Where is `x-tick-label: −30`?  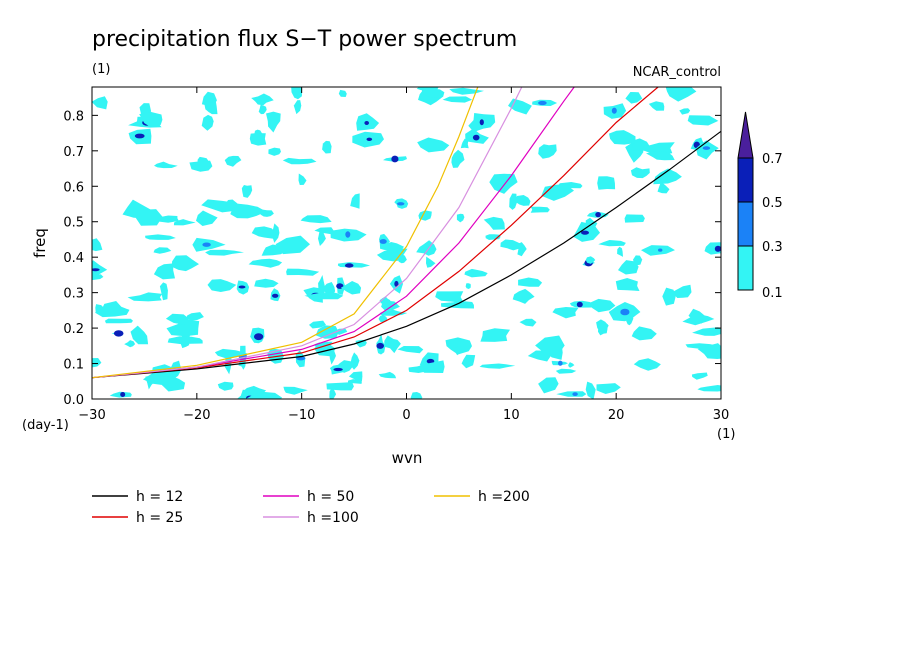 x-tick-label: −30 is located at coordinates (91, 415).